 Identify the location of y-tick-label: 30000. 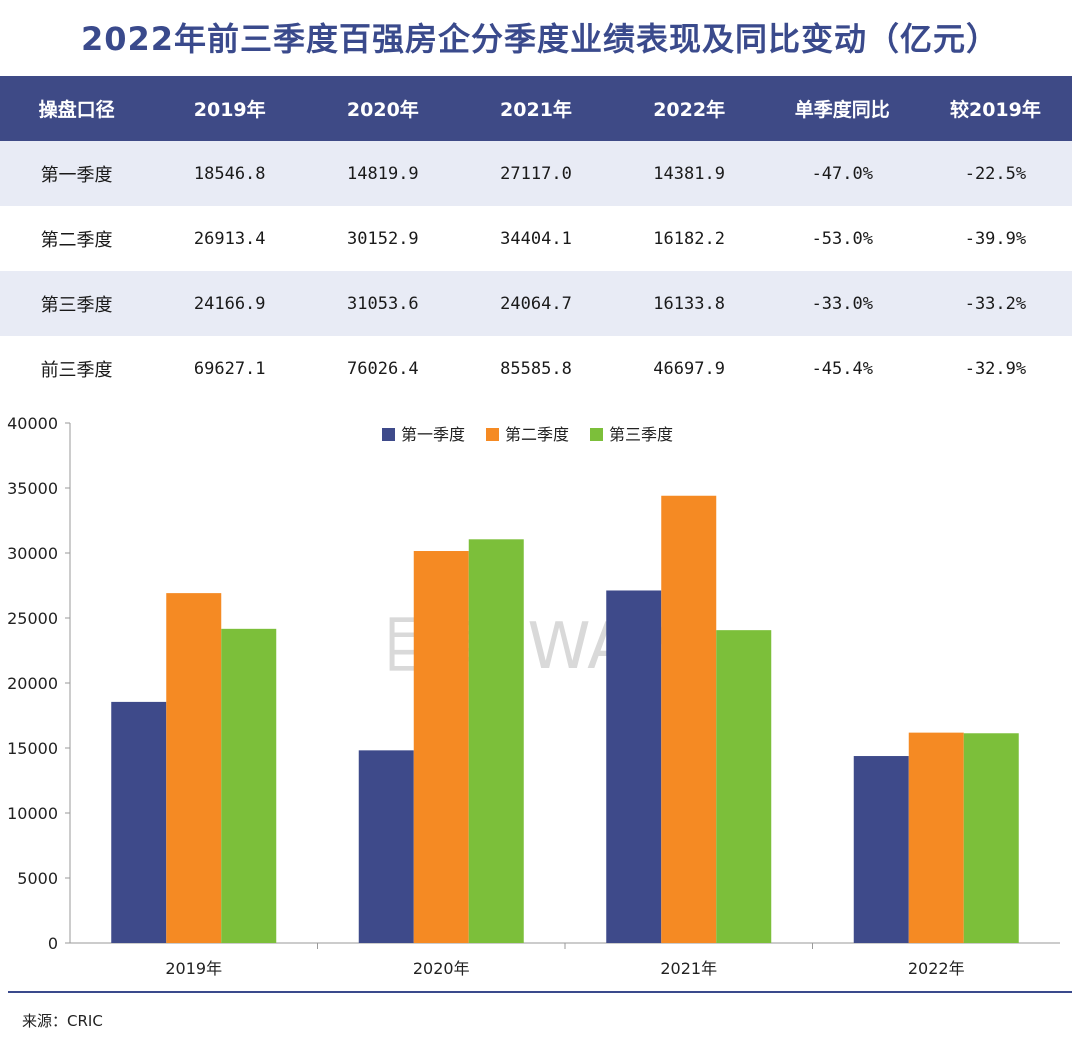
(32, 553).